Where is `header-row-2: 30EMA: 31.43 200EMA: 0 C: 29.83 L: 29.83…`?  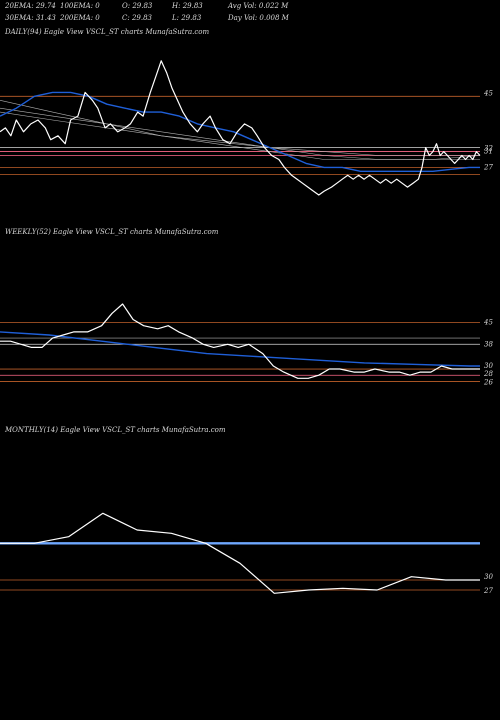
header-row-2: 30EMA: 31.43 200EMA: 0 C: 29.83 L: 29.83… is located at coordinates (147, 18).